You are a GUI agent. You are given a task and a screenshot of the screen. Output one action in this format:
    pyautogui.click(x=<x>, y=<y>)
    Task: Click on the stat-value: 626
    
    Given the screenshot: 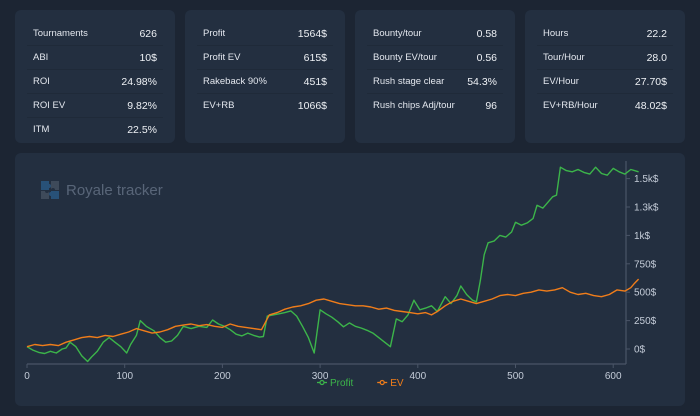 What is the action you would take?
    pyautogui.click(x=148, y=33)
    